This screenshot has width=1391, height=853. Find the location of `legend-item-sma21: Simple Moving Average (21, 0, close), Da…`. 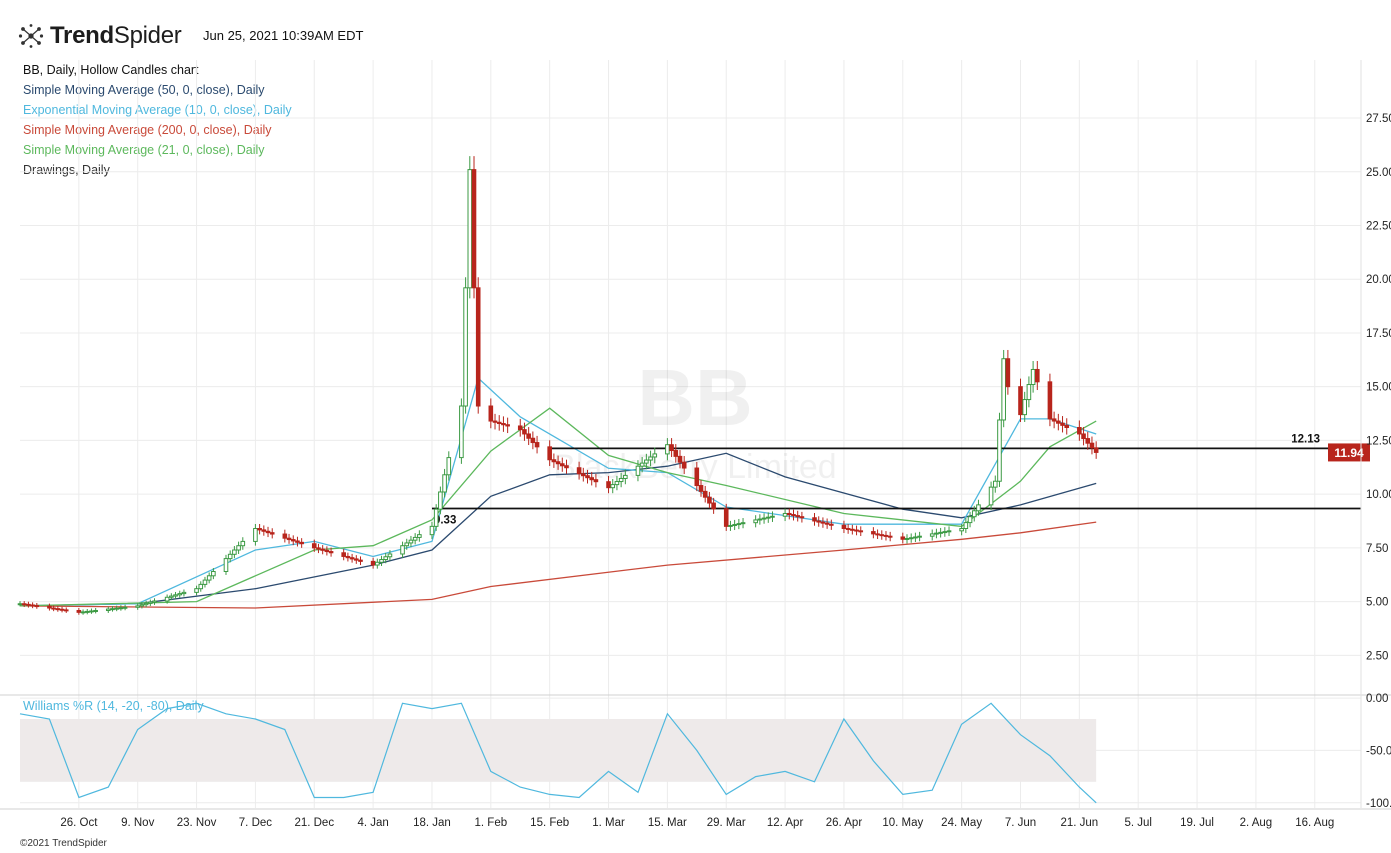

legend-item-sma21: Simple Moving Average (21, 0, close), Da… is located at coordinates (144, 150).